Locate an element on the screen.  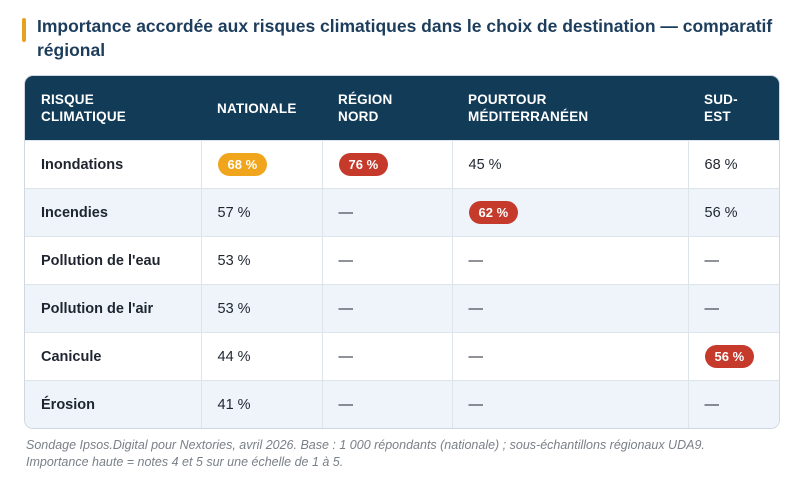
table-row: Pollution de l'air 53 % — — — is located at coordinates (402, 308).